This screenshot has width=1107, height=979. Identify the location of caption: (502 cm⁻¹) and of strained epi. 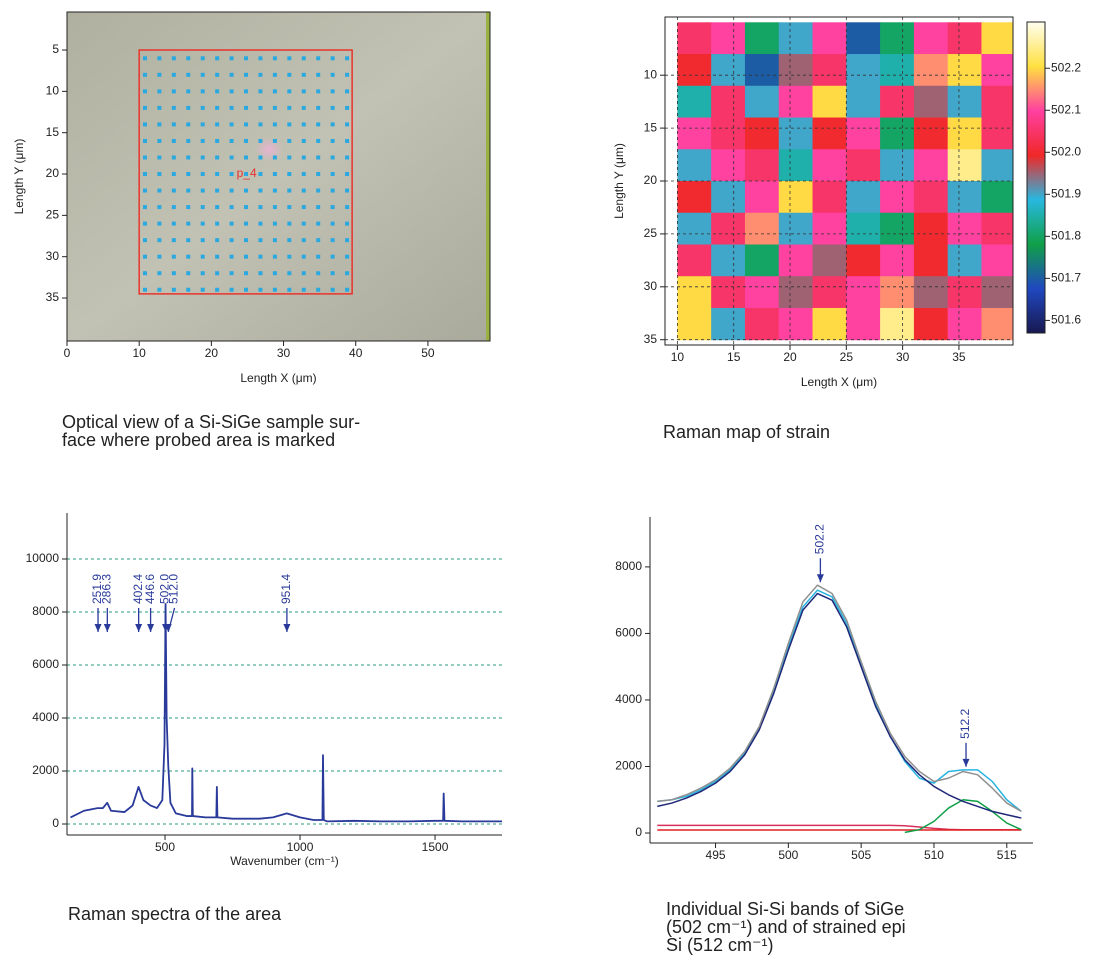
(786, 927).